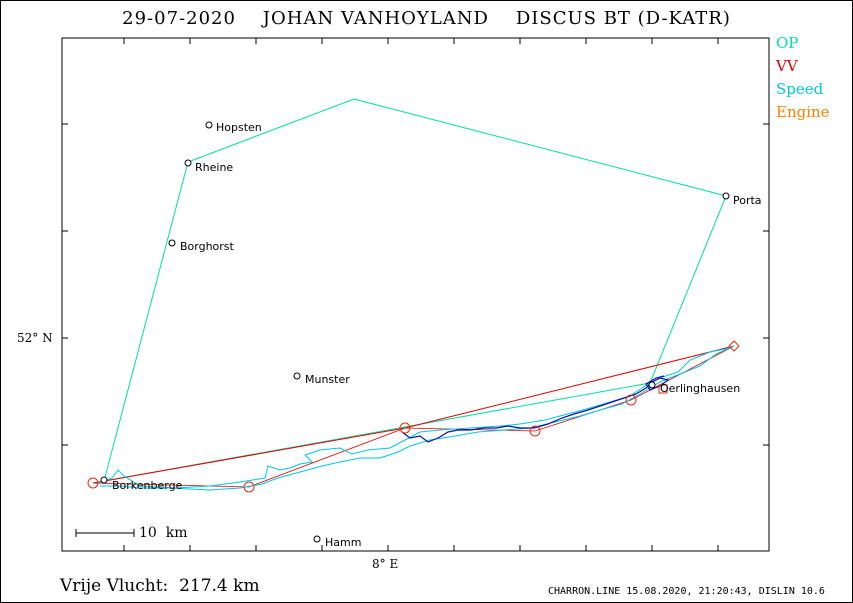 This screenshot has width=853, height=603. What do you see at coordinates (163, 533) in the screenshot?
I see `scale-label: 10 km` at bounding box center [163, 533].